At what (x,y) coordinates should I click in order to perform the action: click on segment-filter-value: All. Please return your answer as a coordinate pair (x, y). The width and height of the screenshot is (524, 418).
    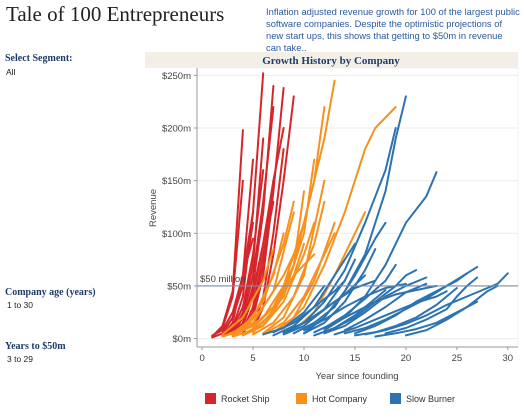
    Looking at the image, I should click on (11, 72).